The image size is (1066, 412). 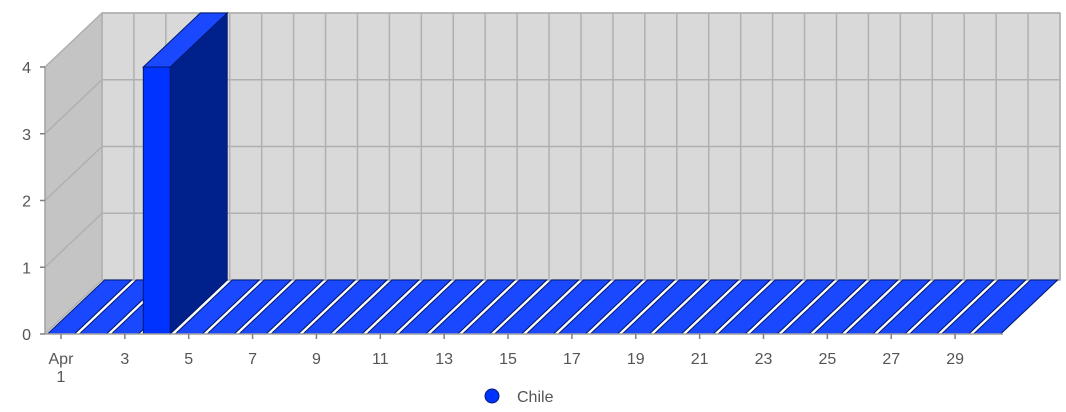 I want to click on x-tick-label: 7, so click(x=252, y=359).